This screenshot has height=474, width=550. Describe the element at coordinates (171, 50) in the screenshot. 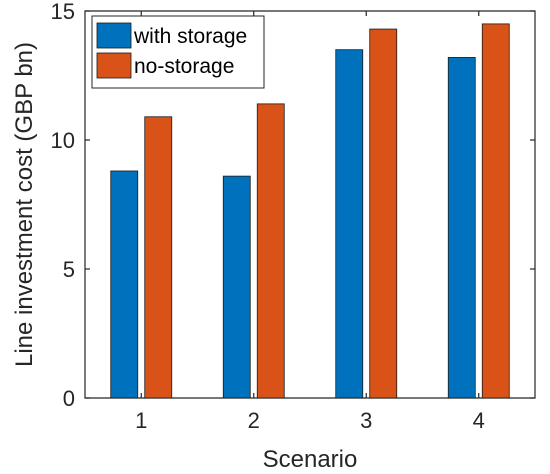

I see `legend-items: with storage no-storage` at that location.